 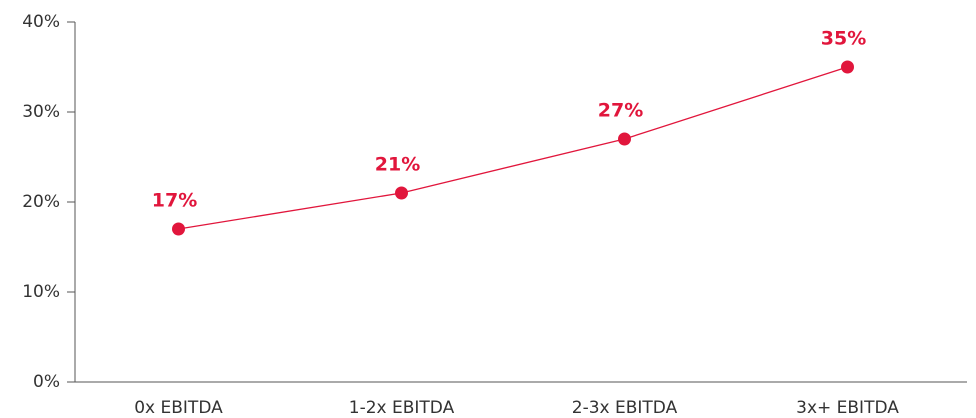 What do you see at coordinates (178, 408) in the screenshot?
I see `x-tick-label: 0x EBITDA` at bounding box center [178, 408].